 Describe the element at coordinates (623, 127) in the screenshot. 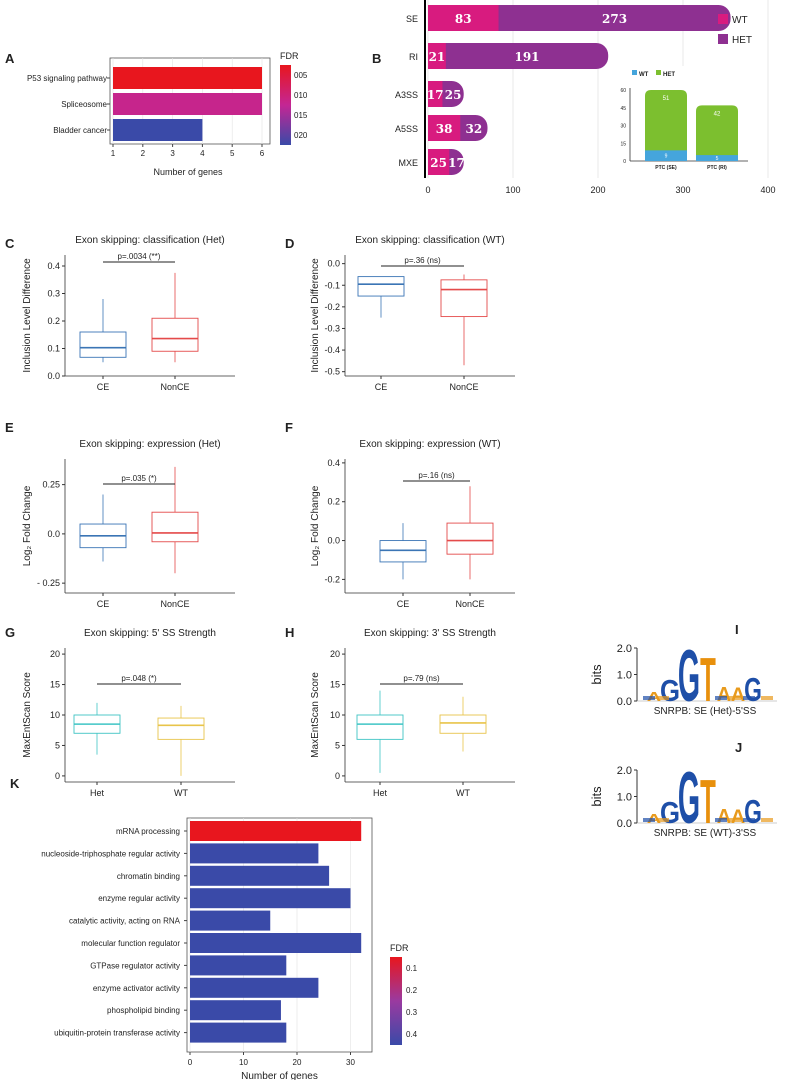

I see `inset-ytick-label: 30` at that location.